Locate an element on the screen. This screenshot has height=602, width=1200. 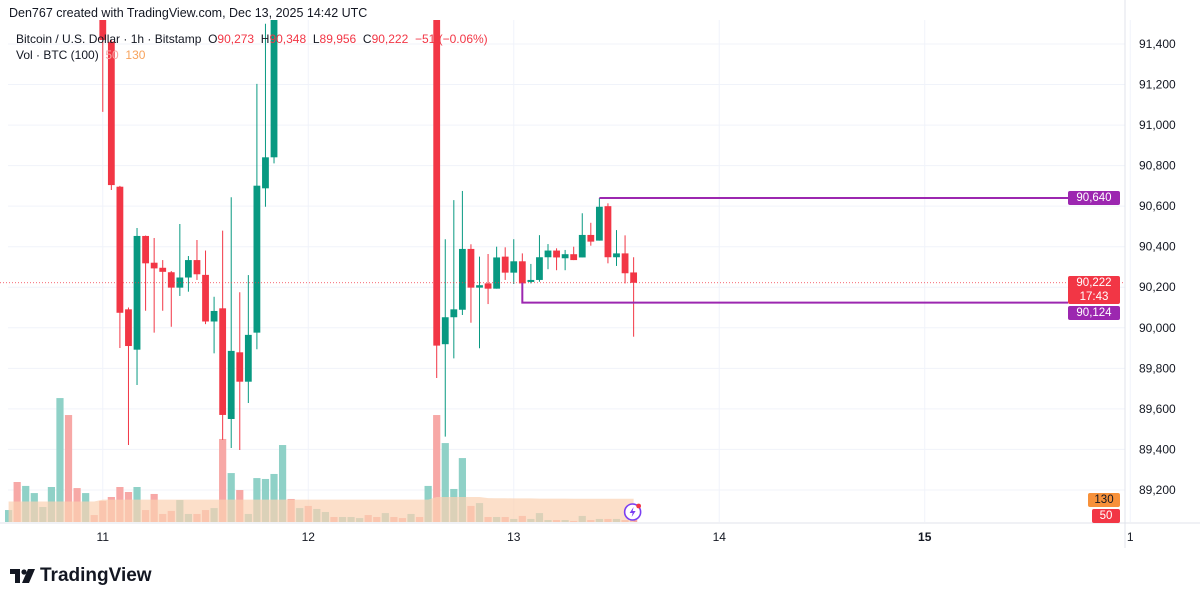
y-tick-label: 91,200 is located at coordinates (1157, 85).